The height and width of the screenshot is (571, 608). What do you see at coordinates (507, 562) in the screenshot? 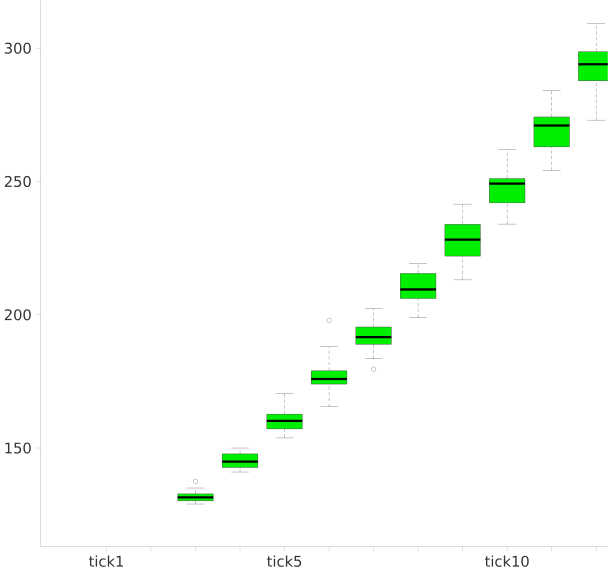
I see `x-tick-label: tick10` at bounding box center [507, 562].